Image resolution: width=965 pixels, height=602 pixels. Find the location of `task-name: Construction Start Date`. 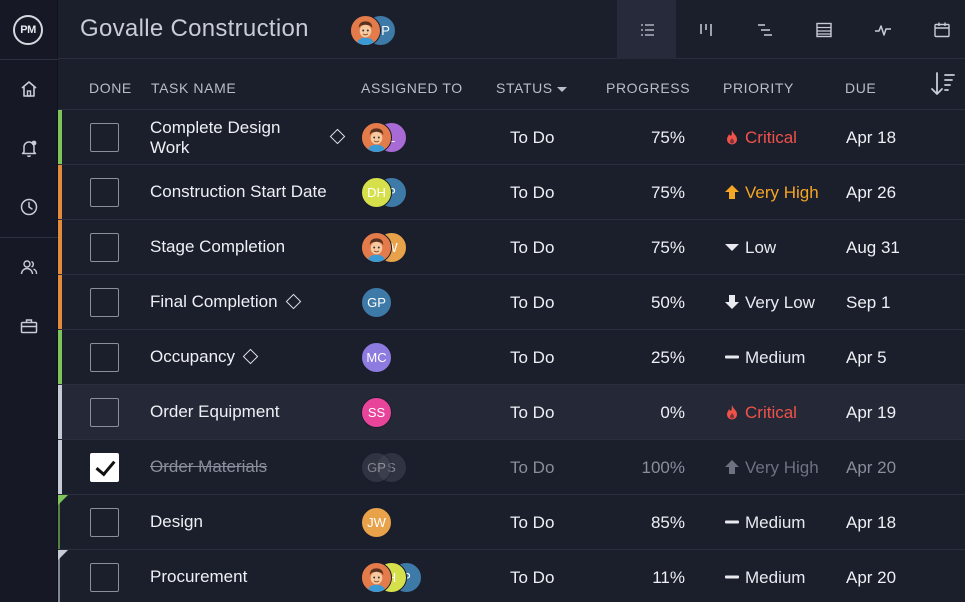

task-name: Construction Start Date is located at coordinates (238, 191).